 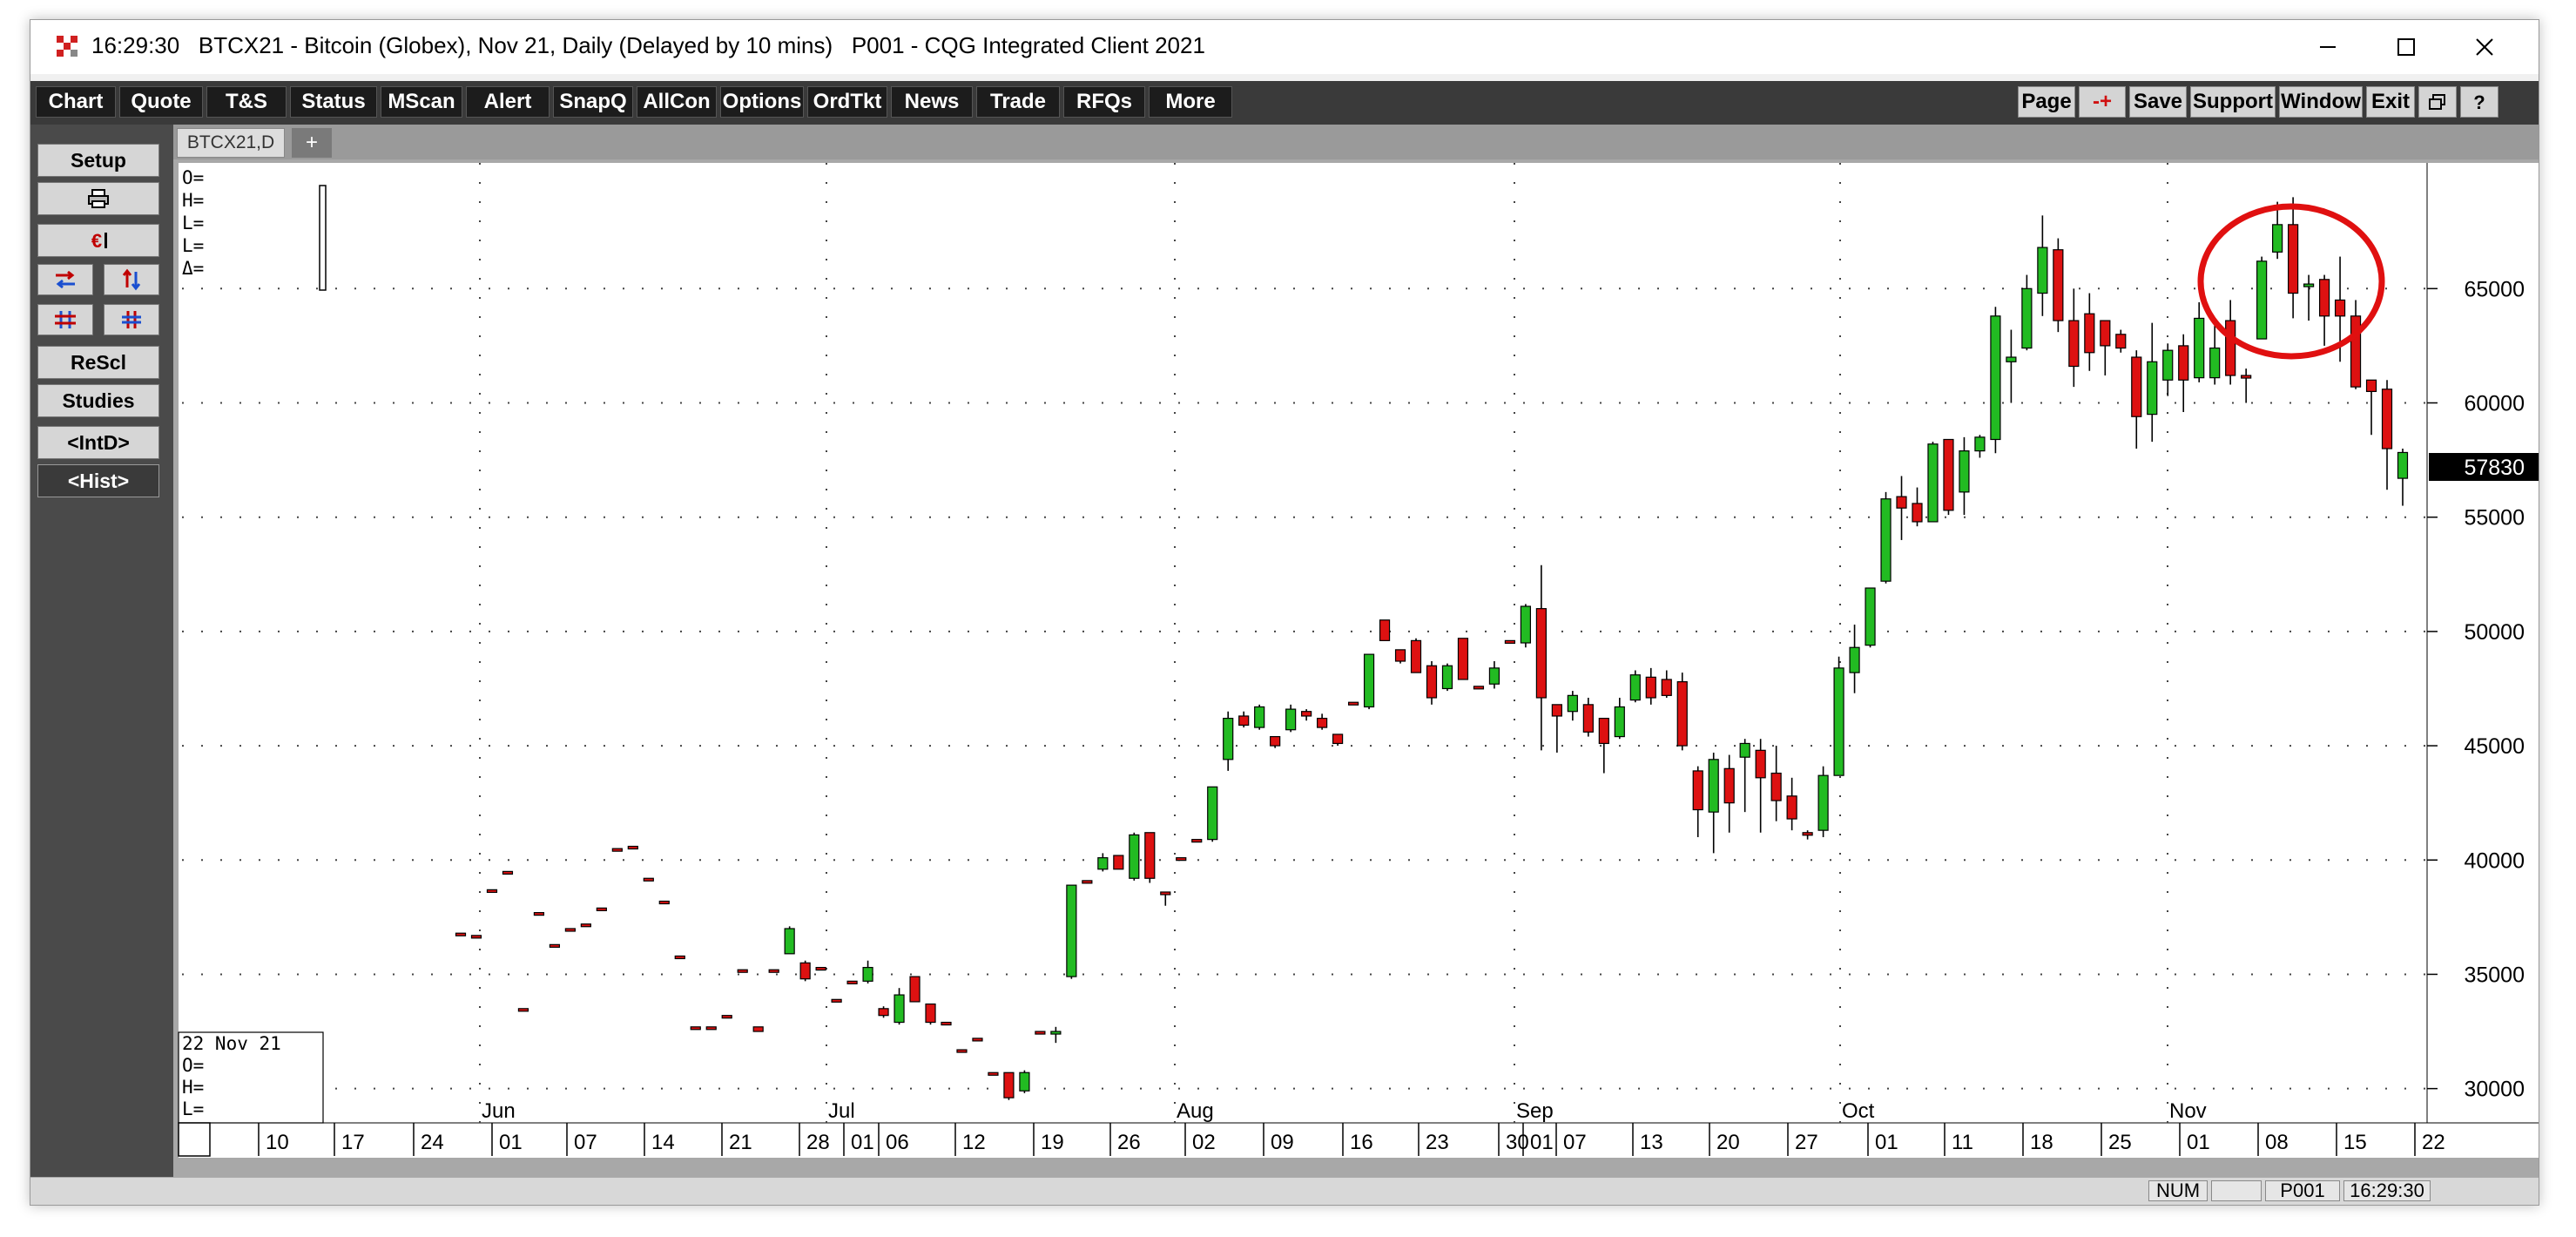 I want to click on status-button: Status, so click(x=333, y=102).